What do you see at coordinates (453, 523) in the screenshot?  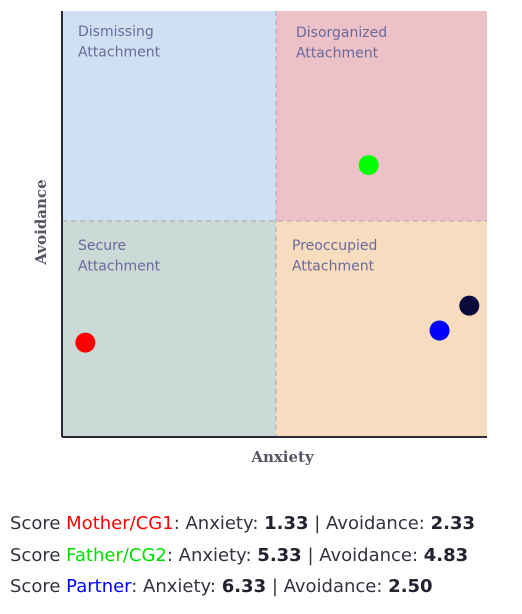 I see `avoidance-value: 2.33` at bounding box center [453, 523].